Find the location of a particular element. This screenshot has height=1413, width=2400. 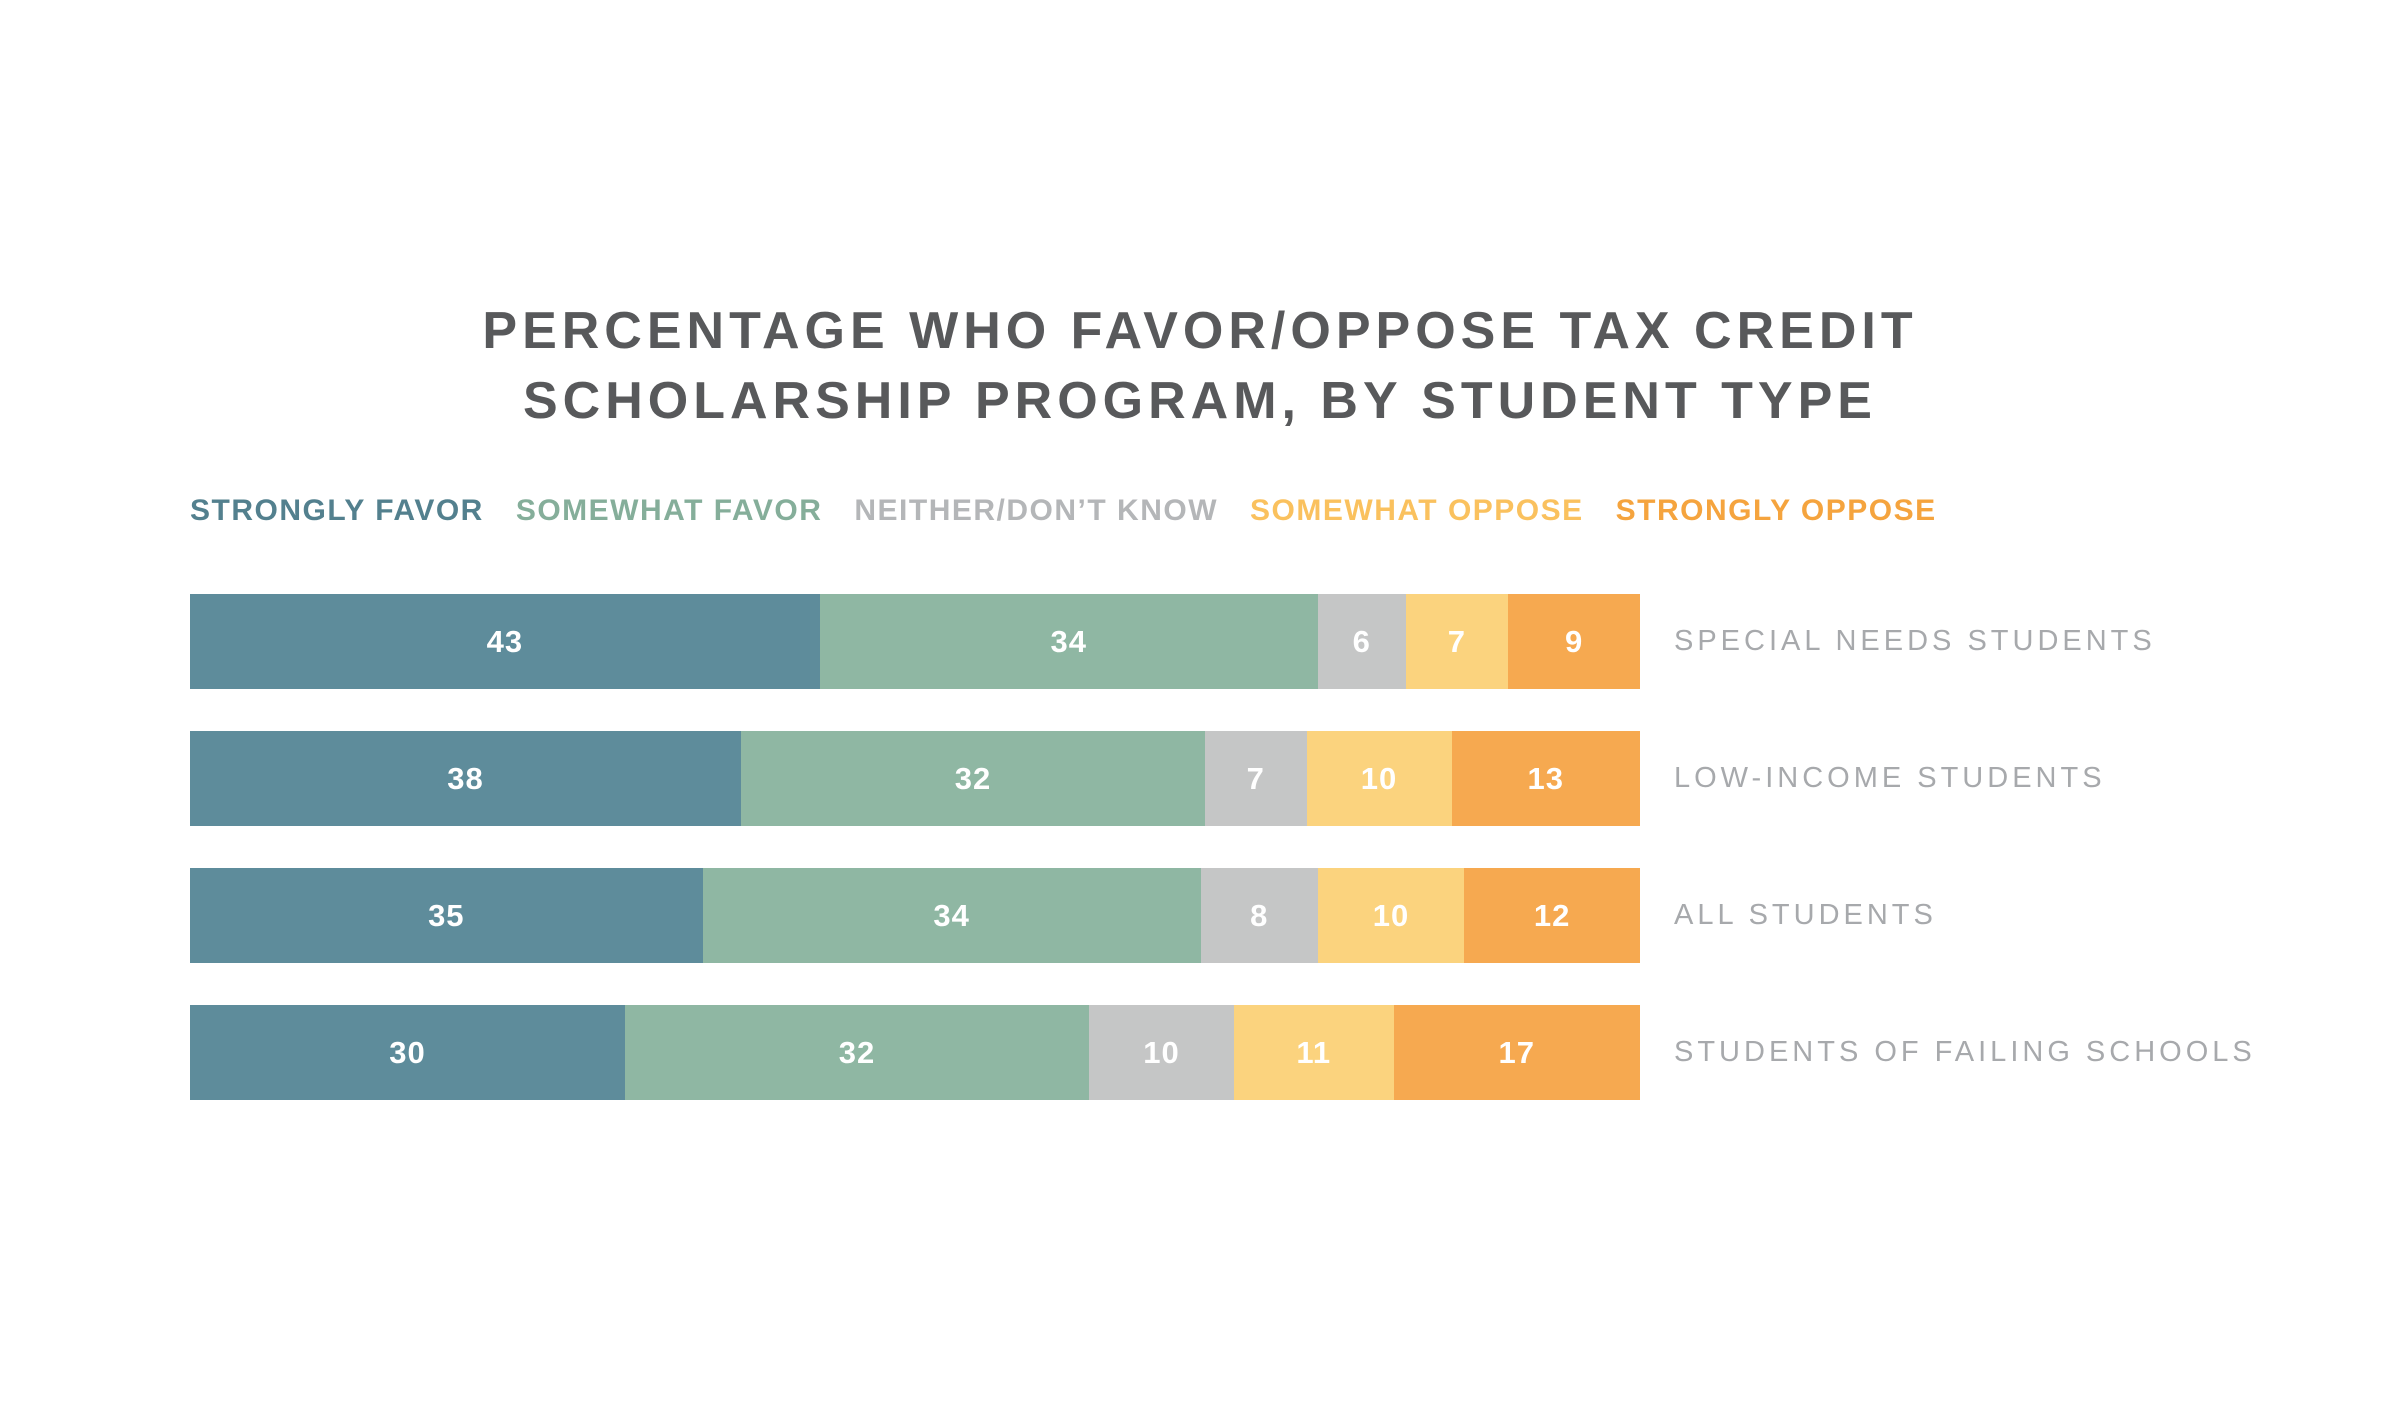

legend-item: STRONGLY FAVOR is located at coordinates (337, 510).